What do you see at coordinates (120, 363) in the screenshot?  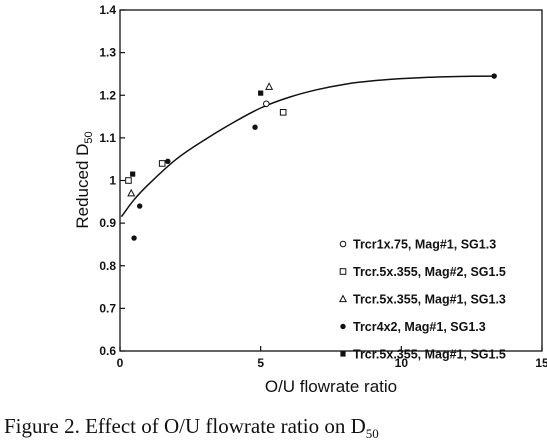 I see `x-tick-label: 0` at bounding box center [120, 363].